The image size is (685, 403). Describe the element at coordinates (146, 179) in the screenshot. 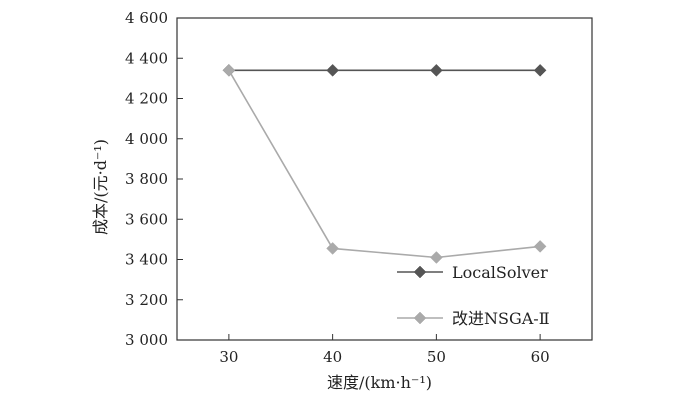

I see `y-tick-label: 3 800` at that location.